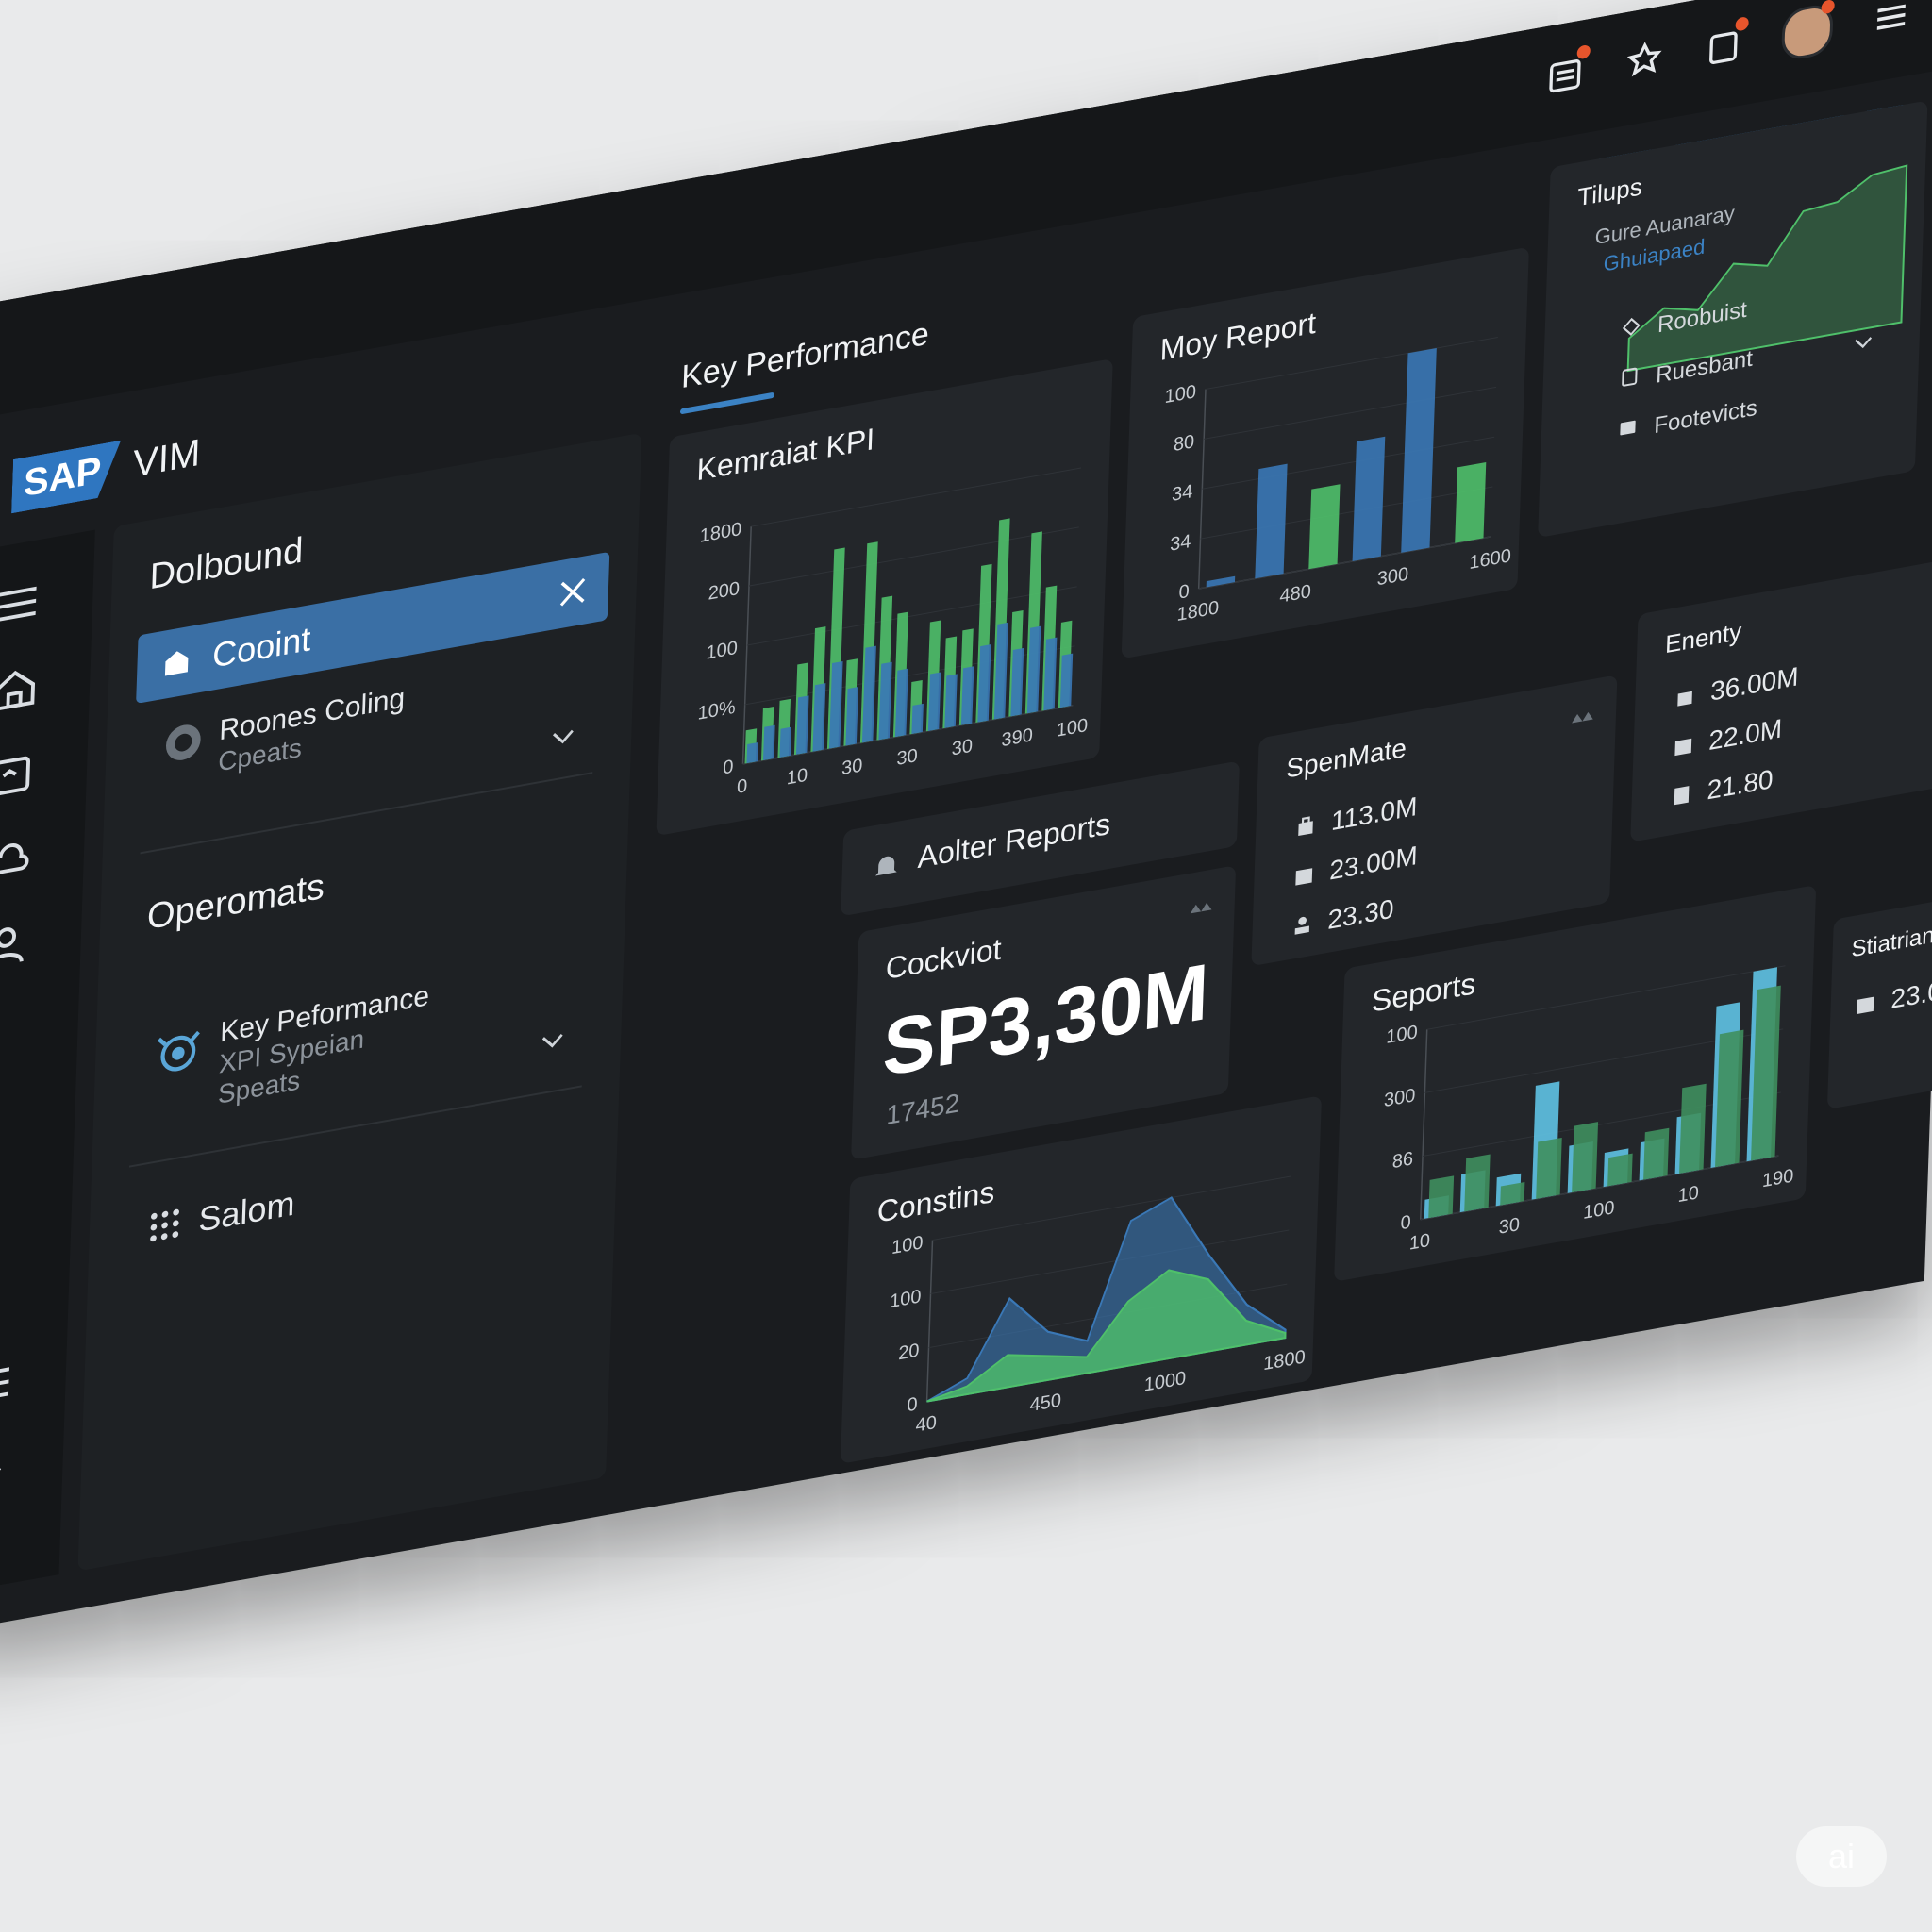 This screenshot has height=1932, width=1932. Describe the element at coordinates (373, 628) in the screenshot. I see `sidebar-item-active: Cooint` at that location.